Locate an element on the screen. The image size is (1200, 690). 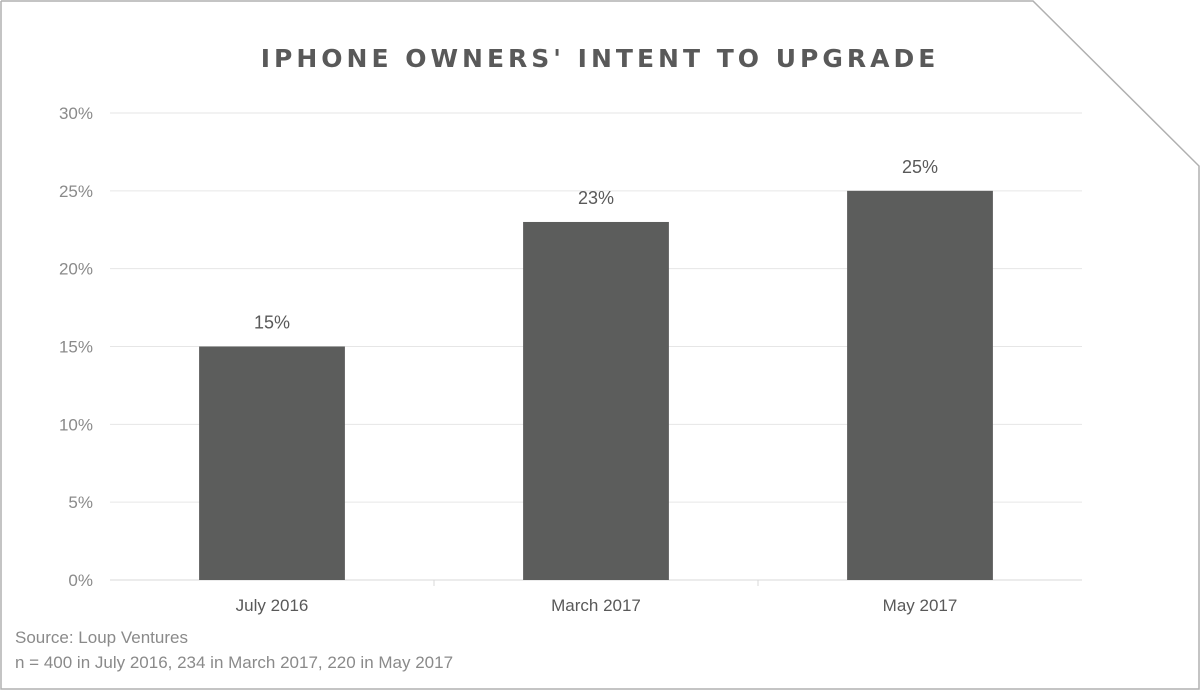
y-tick-label: 15% is located at coordinates (76, 347).